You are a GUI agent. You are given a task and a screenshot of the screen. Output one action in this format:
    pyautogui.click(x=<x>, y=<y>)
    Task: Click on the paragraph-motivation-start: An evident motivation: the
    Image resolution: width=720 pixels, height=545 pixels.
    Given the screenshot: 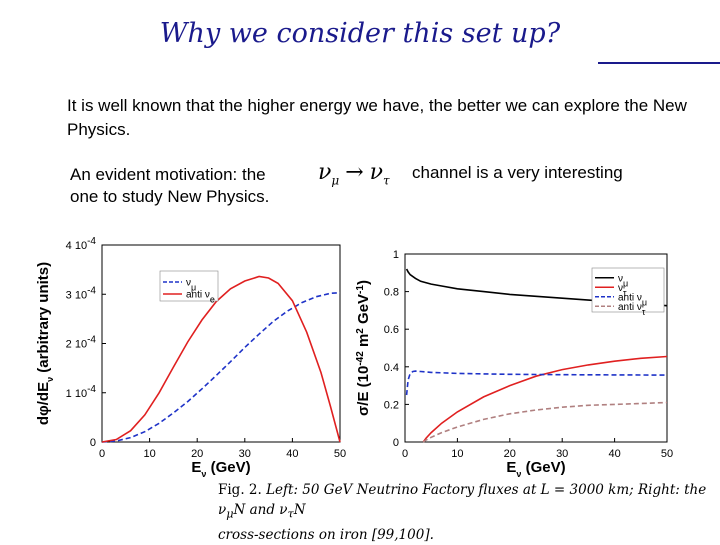 What is the action you would take?
    pyautogui.click(x=168, y=174)
    